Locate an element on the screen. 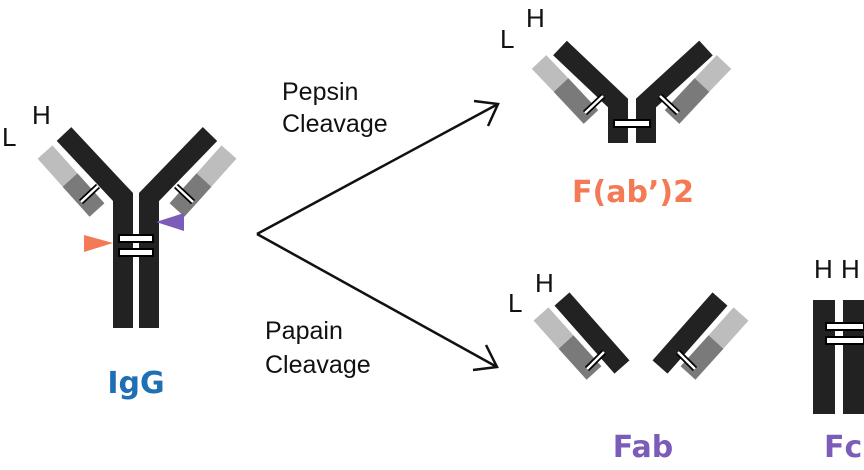  fc-heavy-chain-label-1: H is located at coordinates (823, 269).